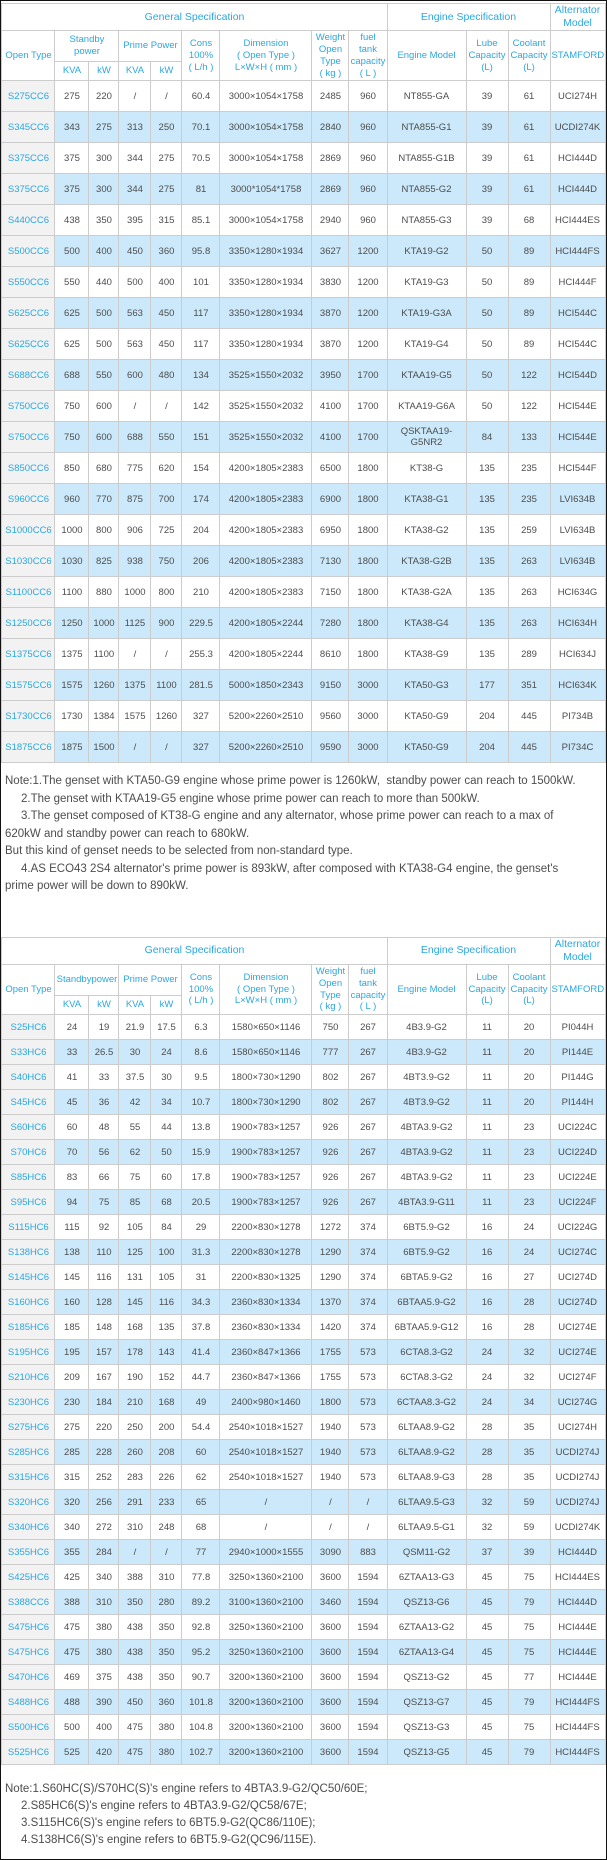  I want to click on model-link: S195HC6, so click(28, 1352).